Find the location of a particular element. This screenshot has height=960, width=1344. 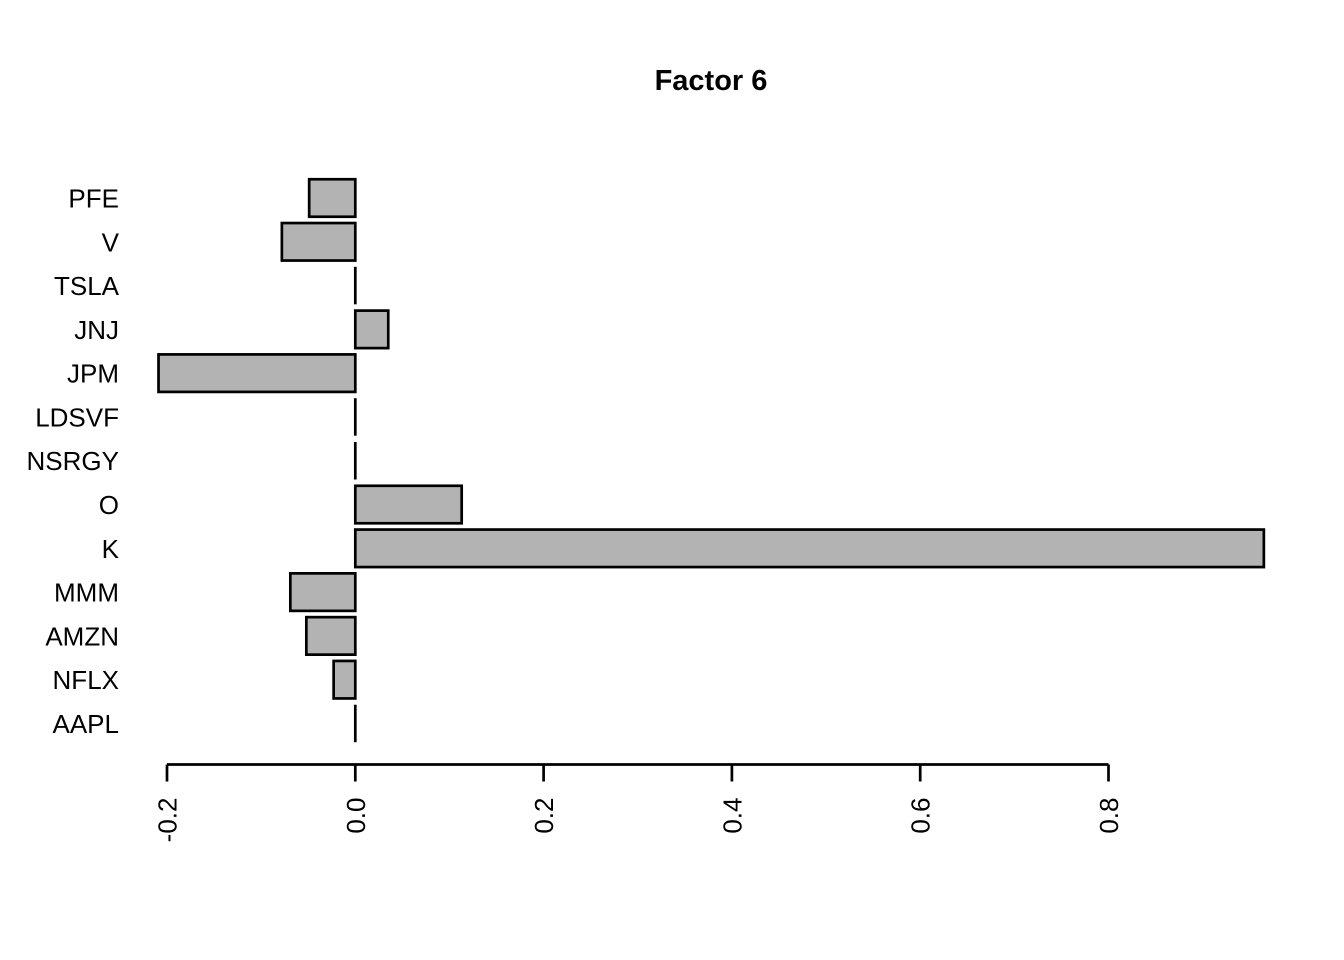

bar-jpm is located at coordinates (257, 373).